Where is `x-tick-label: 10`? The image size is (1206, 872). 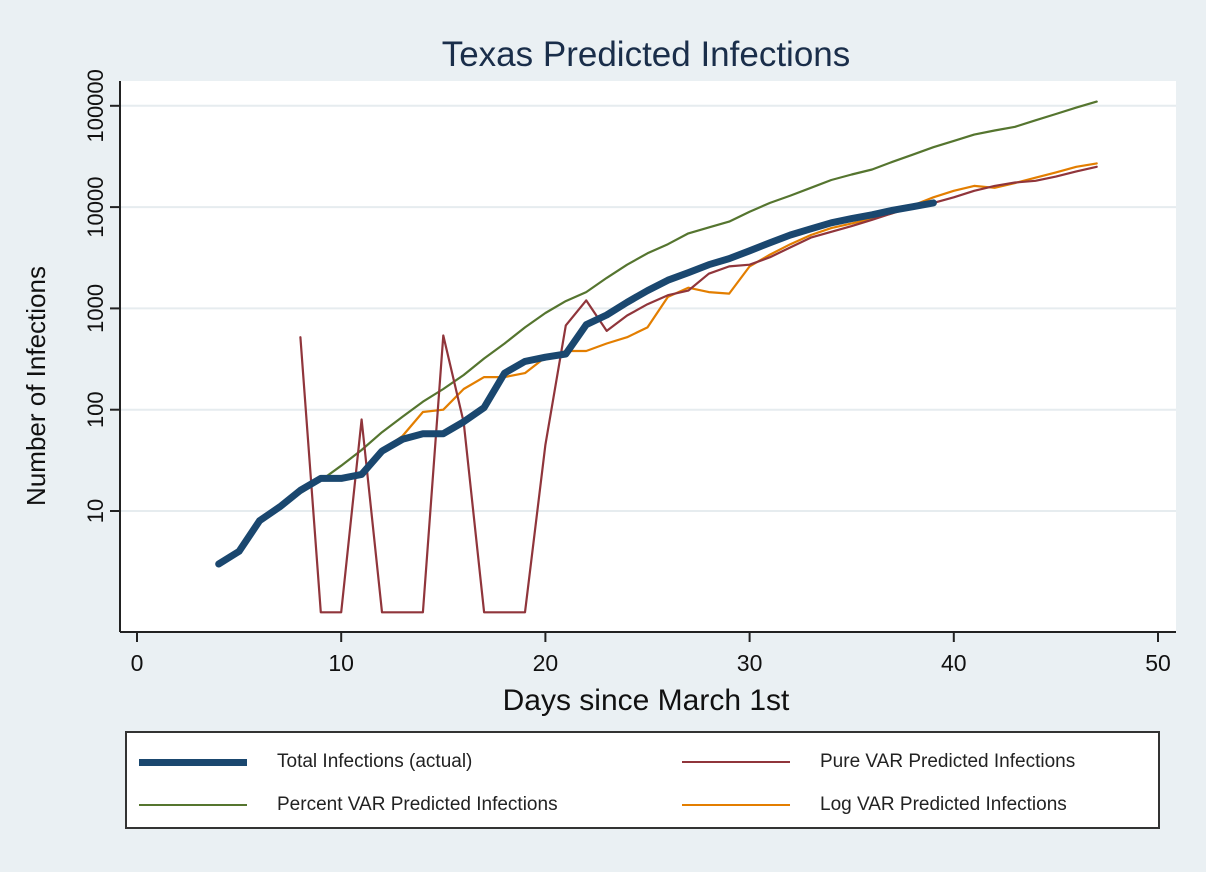
x-tick-label: 10 is located at coordinates (341, 663).